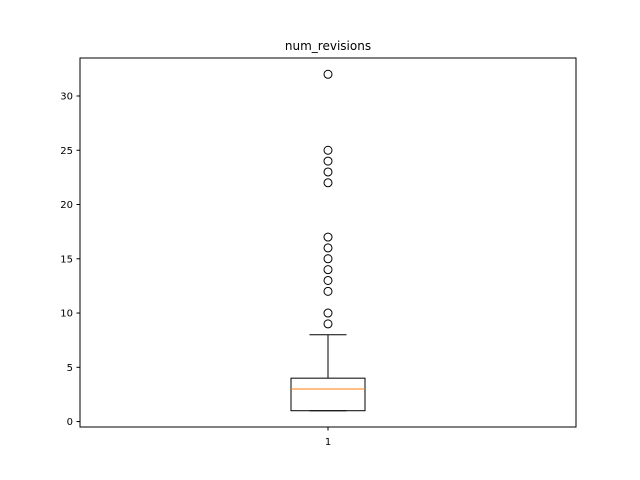 The image size is (640, 480). Describe the element at coordinates (66, 151) in the screenshot. I see `y-tick-label: 25` at that location.